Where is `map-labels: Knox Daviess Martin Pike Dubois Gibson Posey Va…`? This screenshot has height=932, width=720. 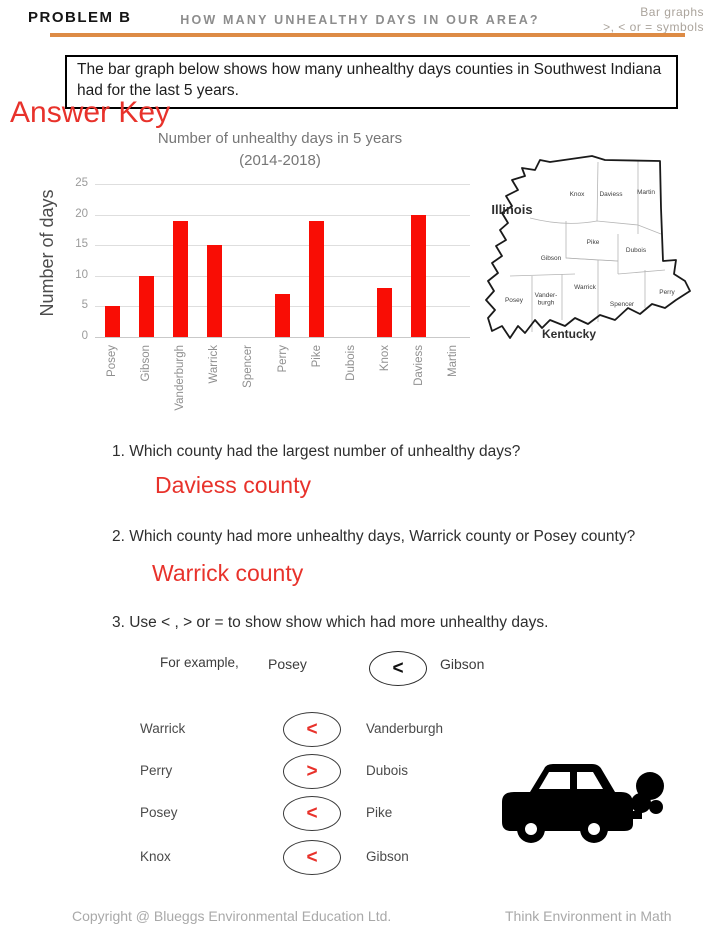 map-labels: Knox Daviess Martin Pike Dubois Gibson Posey Va… is located at coordinates (583, 265).